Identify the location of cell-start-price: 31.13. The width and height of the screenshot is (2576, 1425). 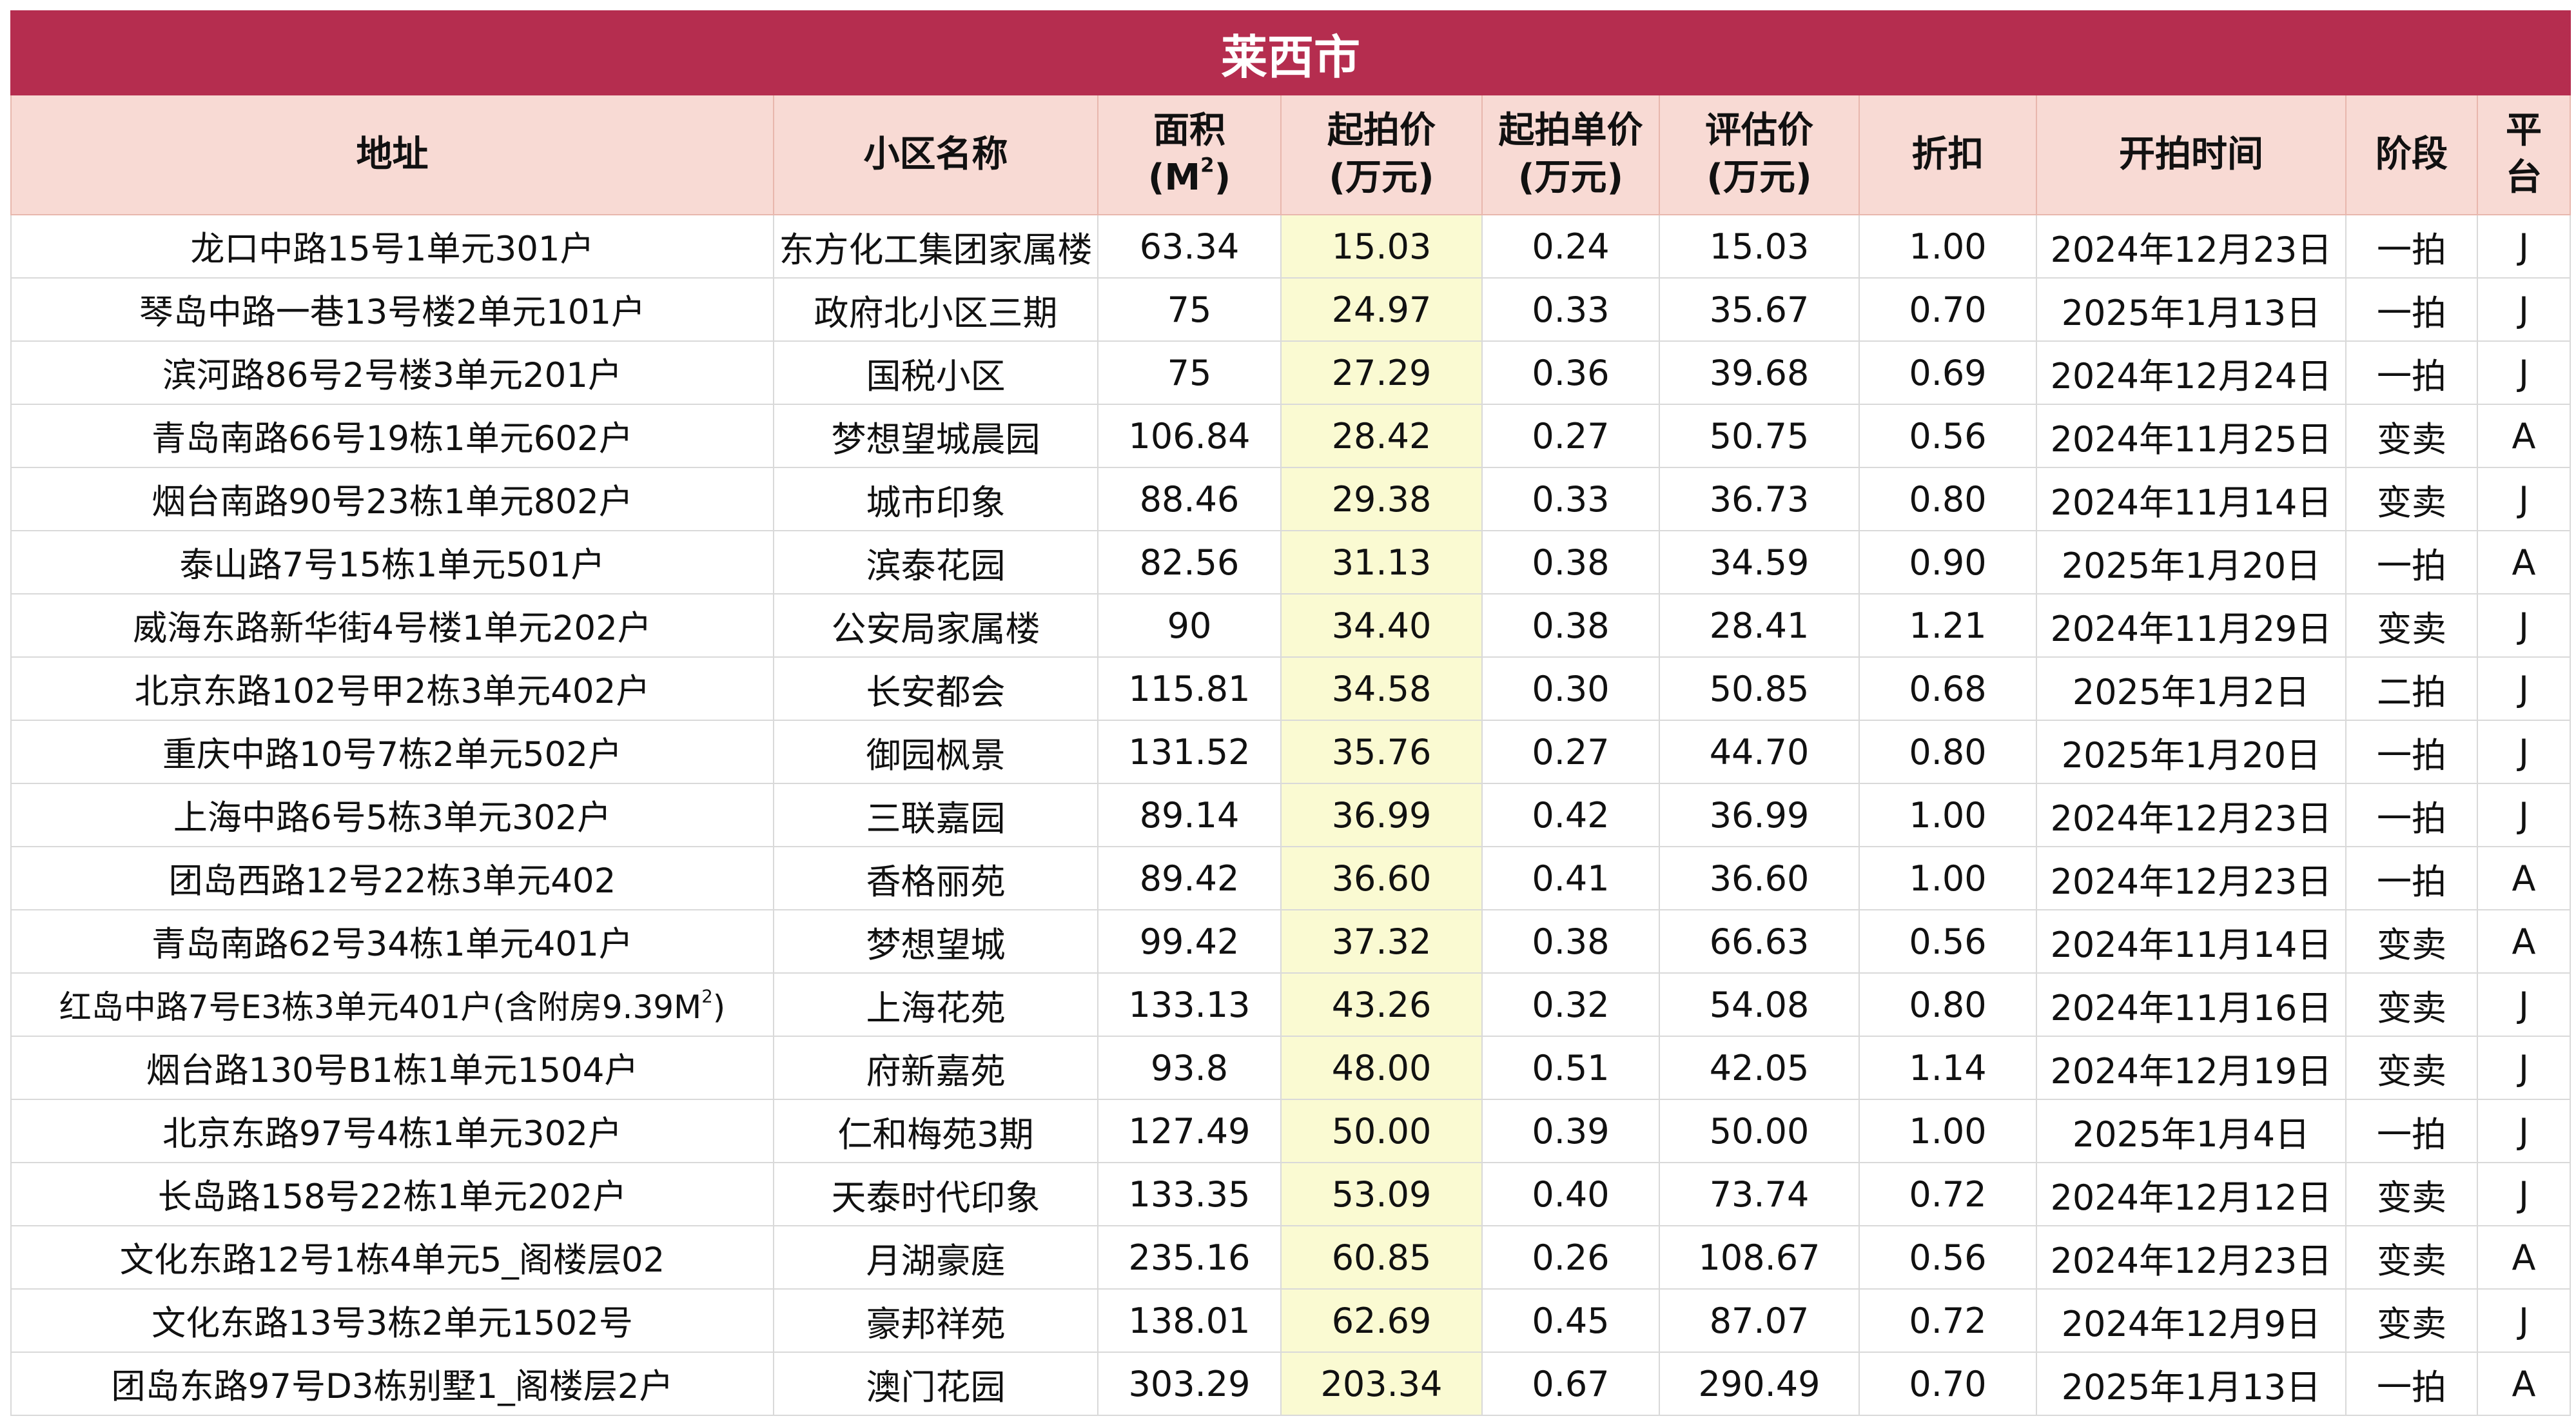
(1382, 562).